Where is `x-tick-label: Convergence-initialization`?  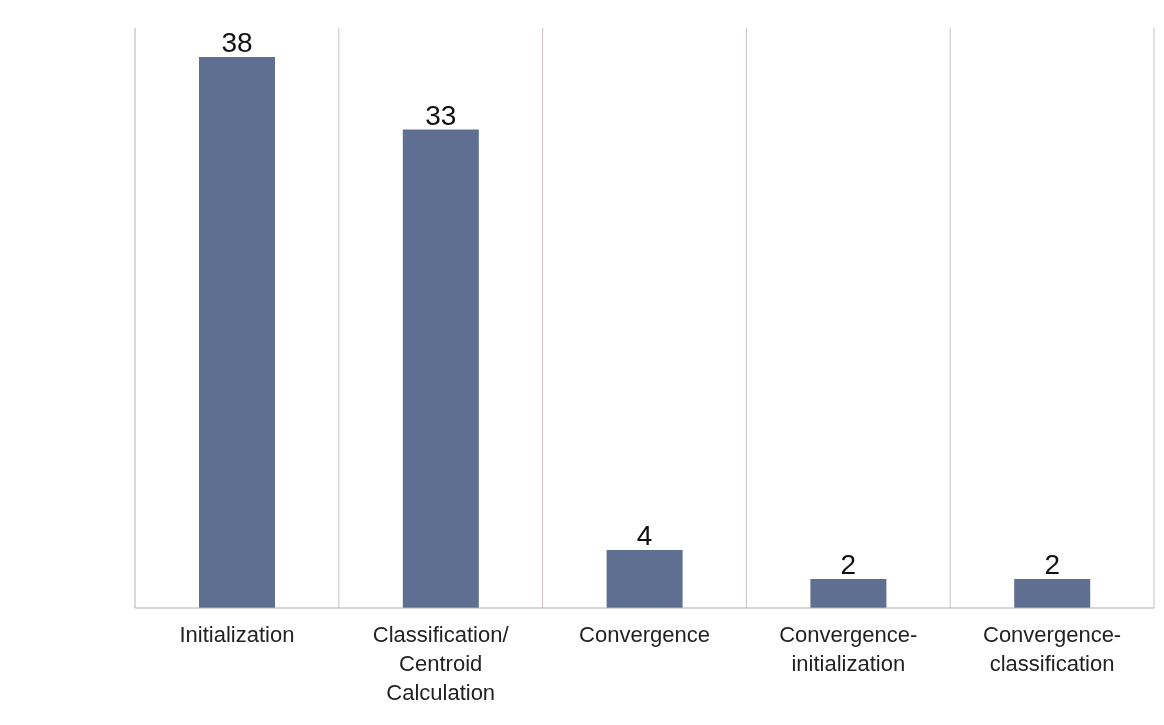
x-tick-label: Convergence-initialization is located at coordinates (848, 649).